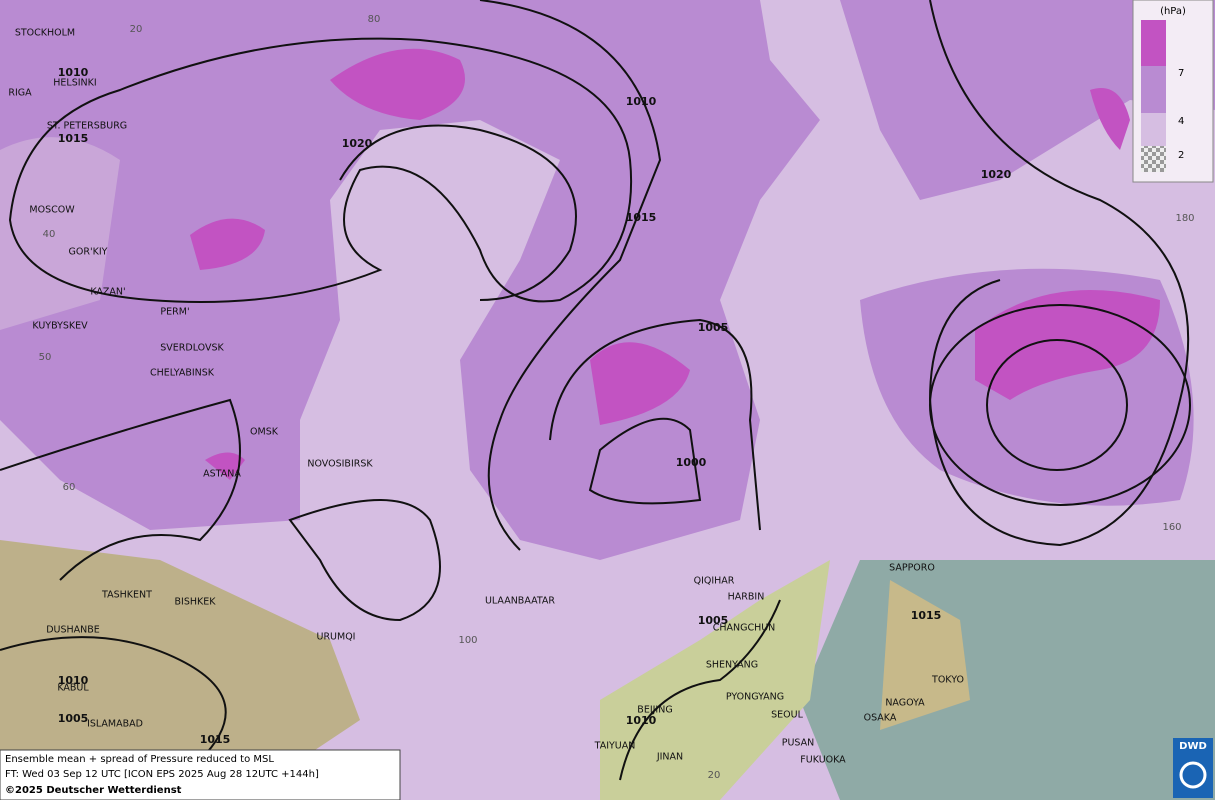 The width and height of the screenshot is (1215, 800). I want to click on city-label: TOKYO, so click(947, 680).